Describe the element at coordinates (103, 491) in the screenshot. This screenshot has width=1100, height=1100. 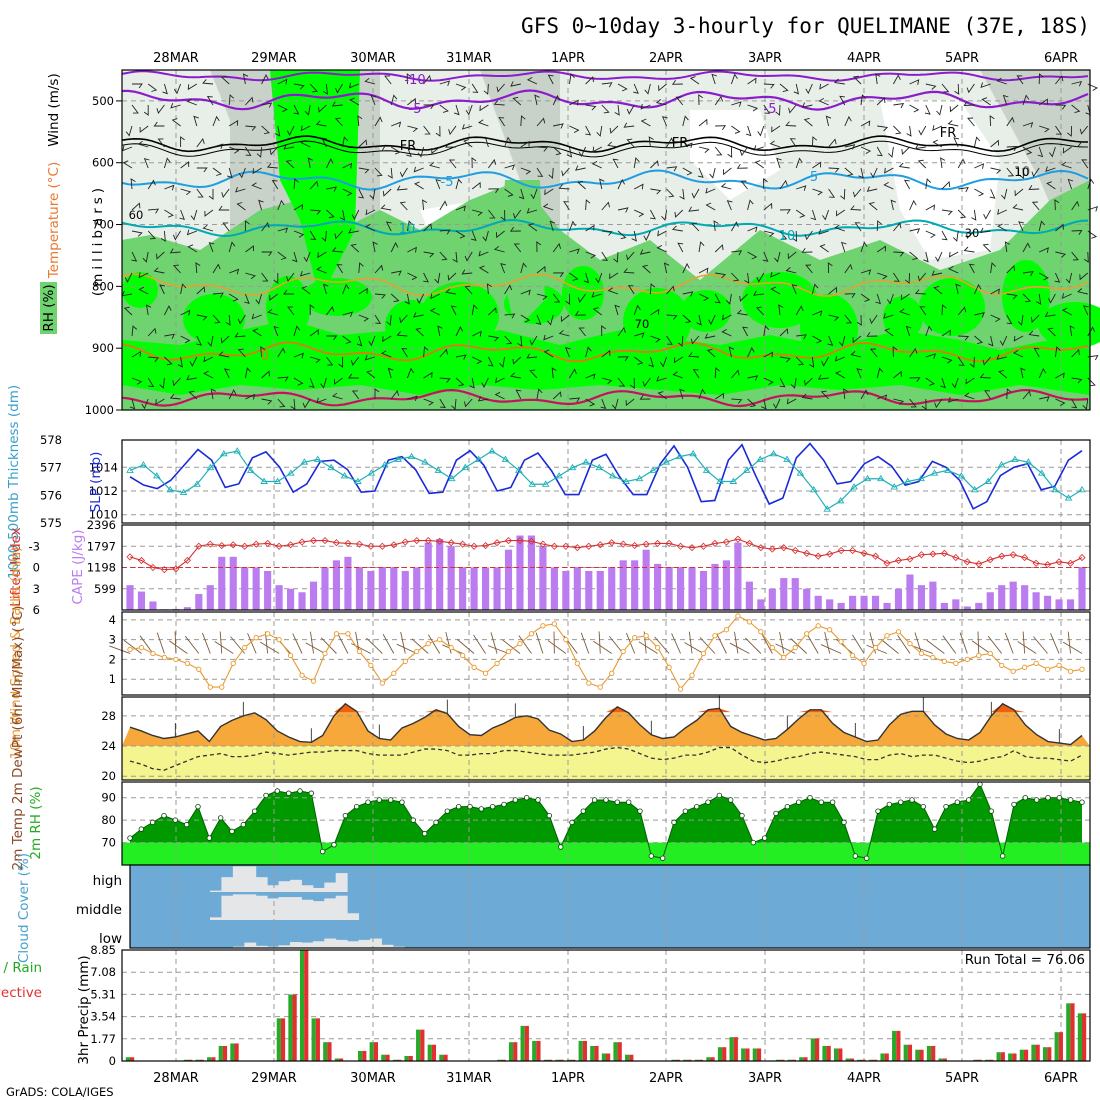
I see `y-tick-label-right: 1012` at that location.